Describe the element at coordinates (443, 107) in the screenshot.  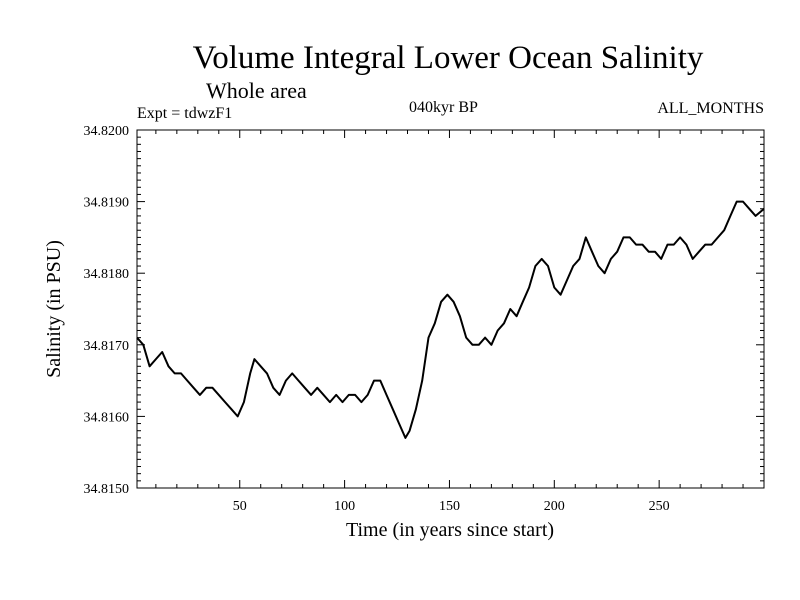
I see `period-label: 040kyr BP` at that location.